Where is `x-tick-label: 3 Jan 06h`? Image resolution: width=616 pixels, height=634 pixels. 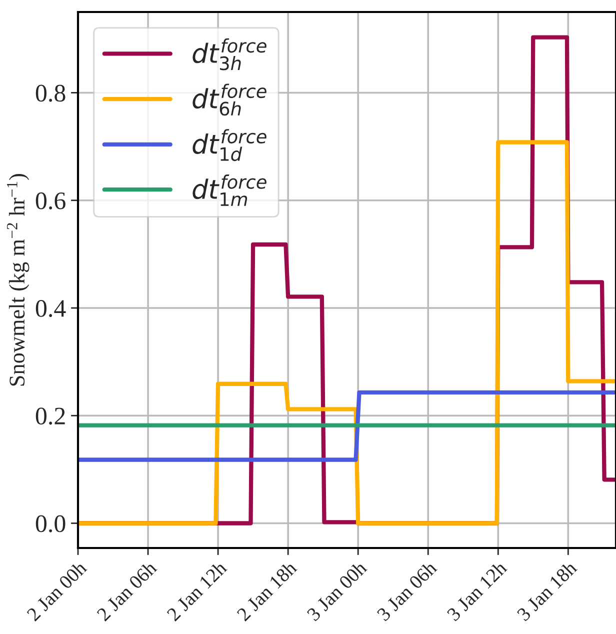
x-tick-label: 3 Jan 06h is located at coordinates (407, 591).